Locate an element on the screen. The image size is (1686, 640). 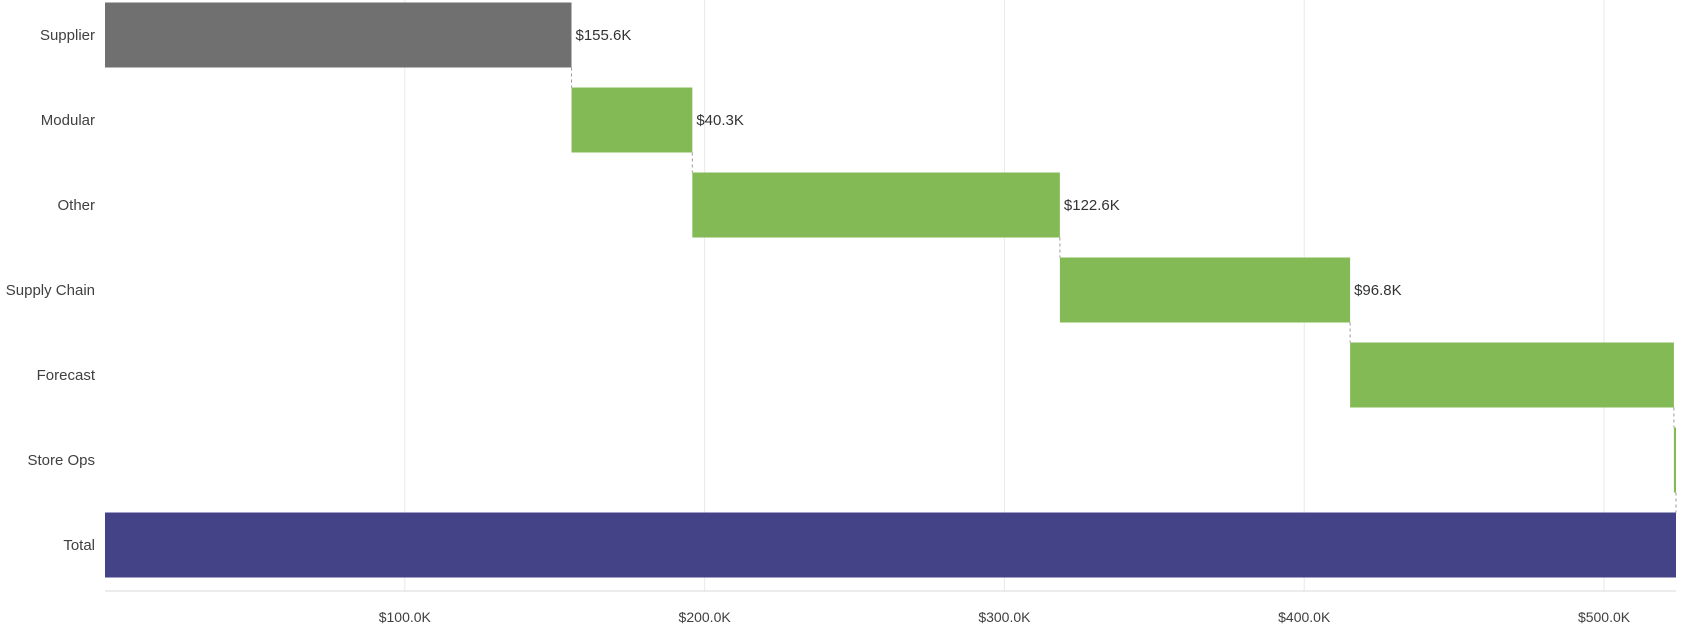
data-label: $40.3K is located at coordinates (720, 120).